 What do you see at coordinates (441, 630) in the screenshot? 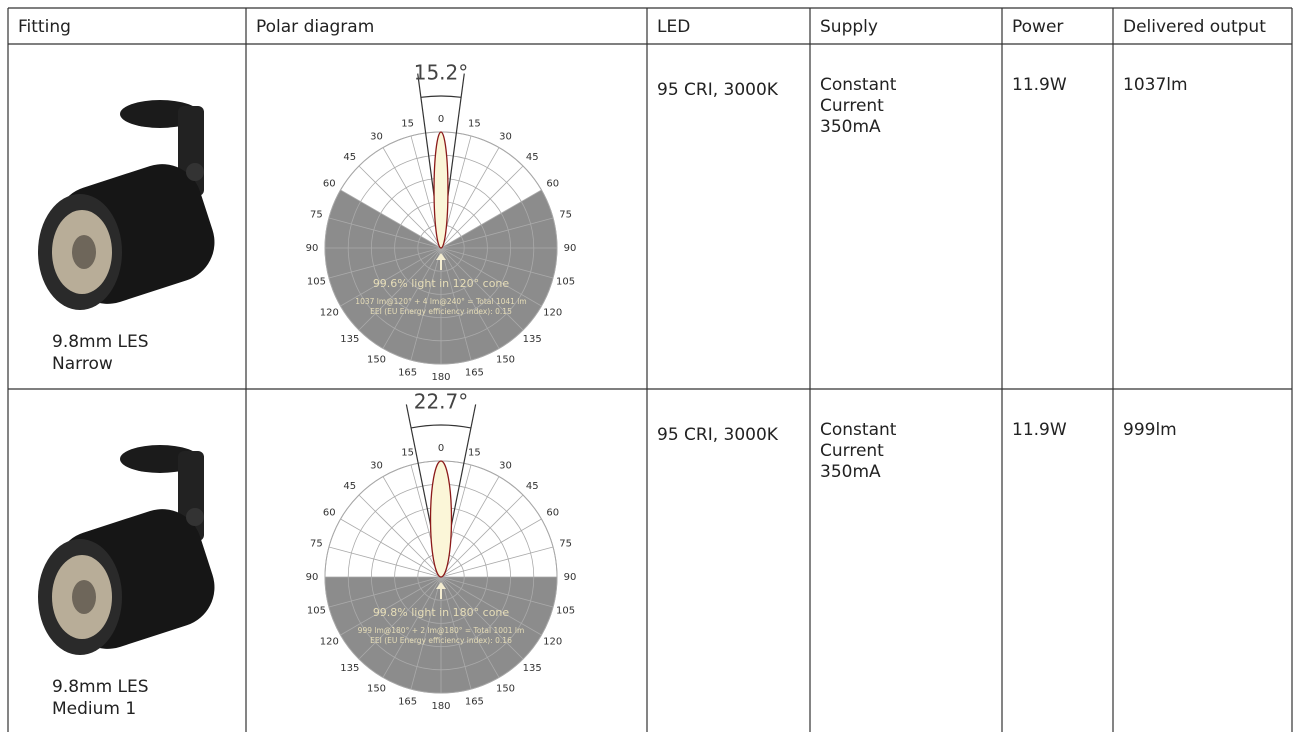
I see `lumen-text: 999 lm@180° + 2 lm@180° = Total 1001 lm` at bounding box center [441, 630].